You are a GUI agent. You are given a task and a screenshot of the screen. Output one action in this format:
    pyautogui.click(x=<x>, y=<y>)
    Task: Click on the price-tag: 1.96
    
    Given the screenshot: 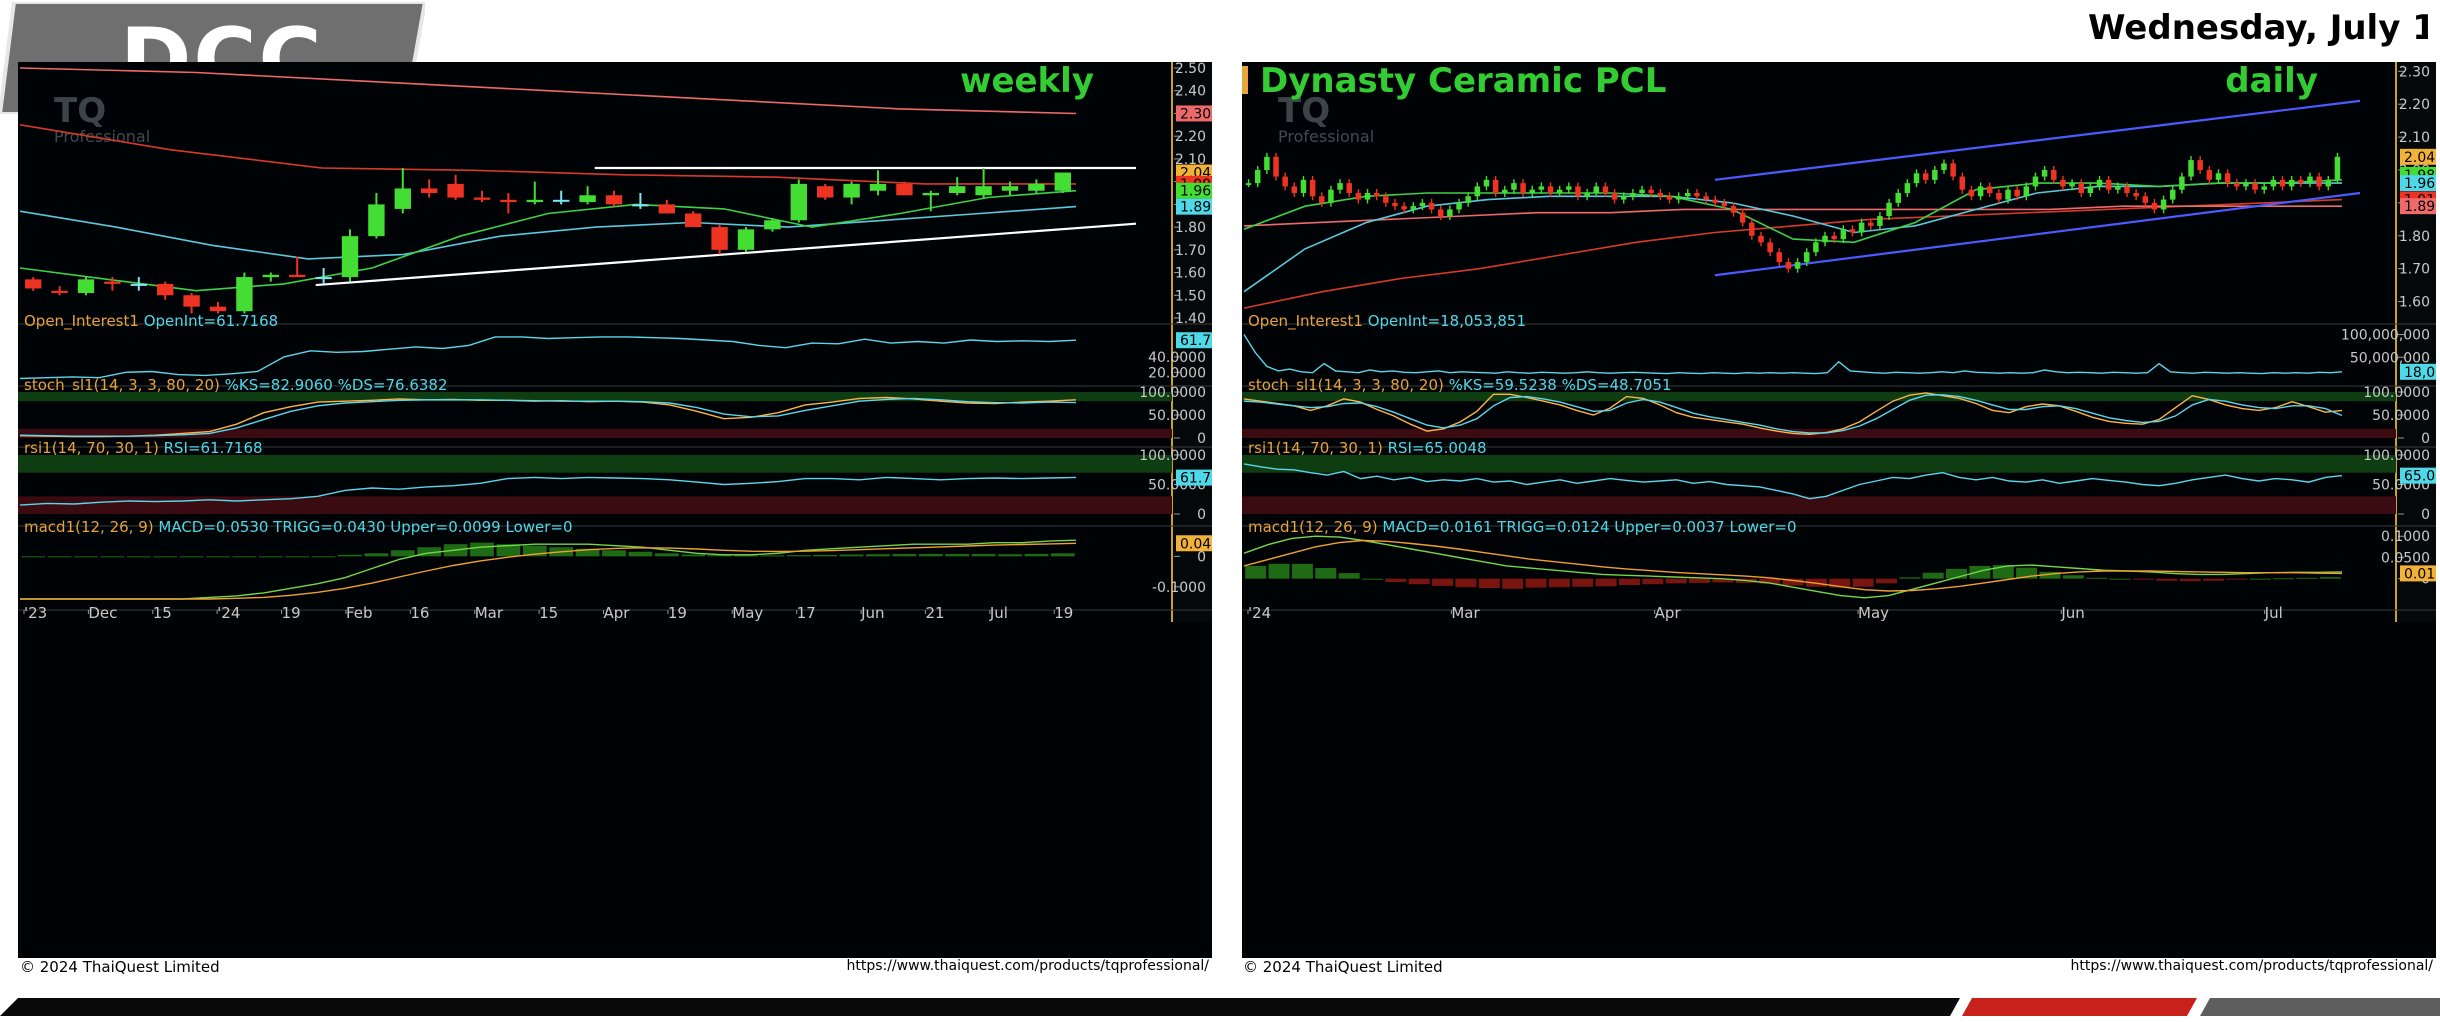 What is the action you would take?
    pyautogui.click(x=2419, y=184)
    